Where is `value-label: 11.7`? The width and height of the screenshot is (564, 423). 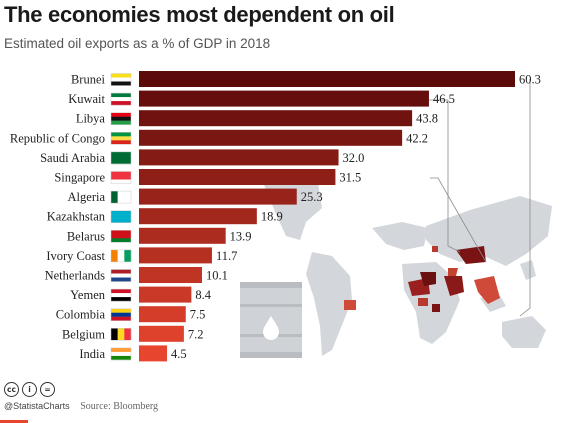 value-label: 11.7 is located at coordinates (226, 256).